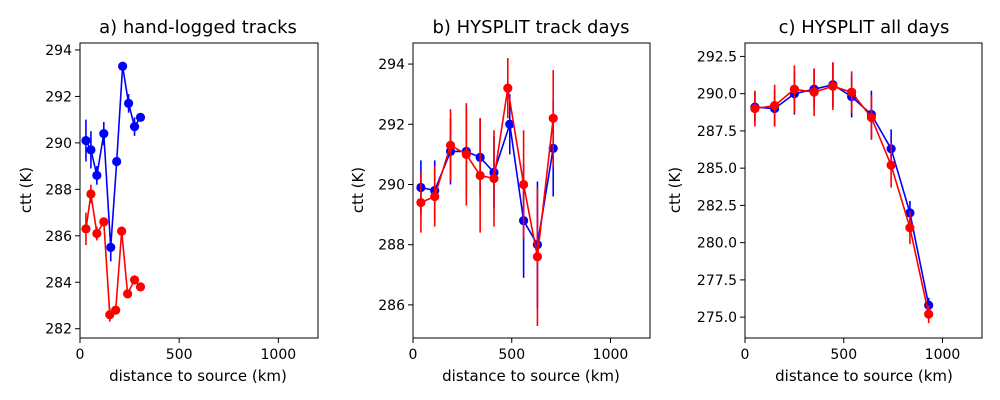 The height and width of the screenshot is (400, 1000). I want to click on panel-a-ytick-label: 294, so click(58, 51).